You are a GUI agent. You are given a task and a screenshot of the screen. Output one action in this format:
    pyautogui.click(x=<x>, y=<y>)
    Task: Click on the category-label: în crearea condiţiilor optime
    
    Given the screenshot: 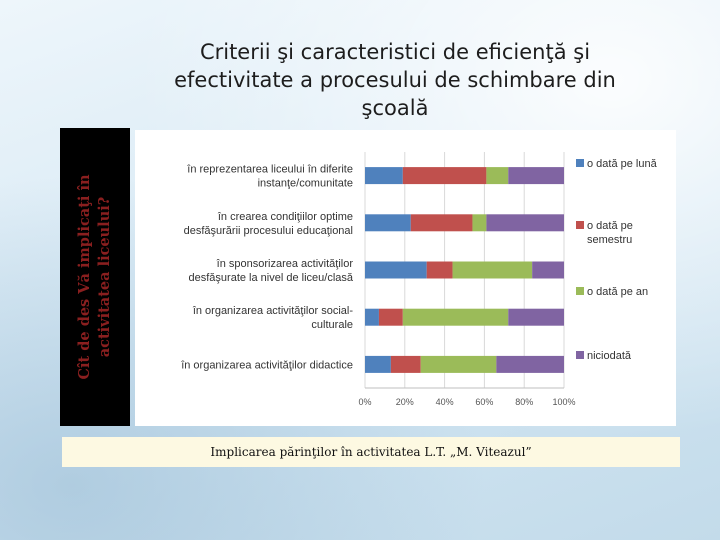 What is the action you would take?
    pyautogui.click(x=285, y=217)
    